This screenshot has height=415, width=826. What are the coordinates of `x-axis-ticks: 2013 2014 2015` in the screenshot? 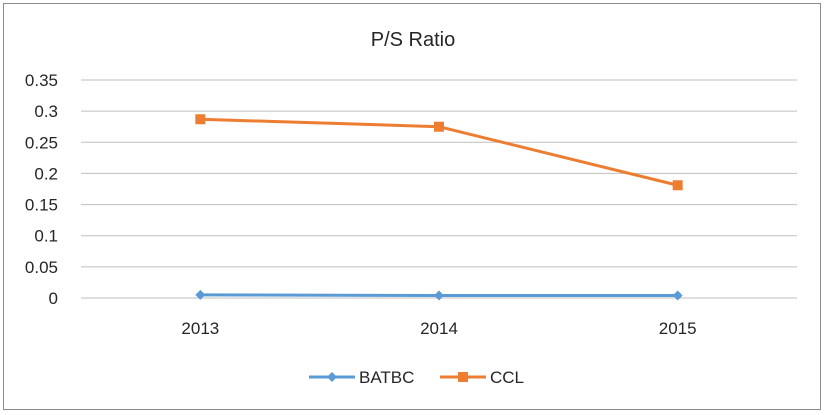 It's located at (438, 328).